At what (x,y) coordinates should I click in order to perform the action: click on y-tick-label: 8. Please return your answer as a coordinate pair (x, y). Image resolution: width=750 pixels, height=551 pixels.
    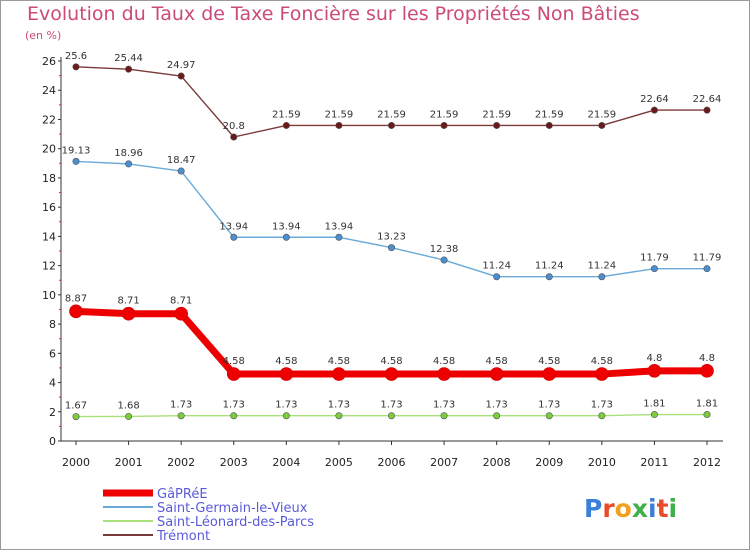
    Looking at the image, I should click on (52, 324).